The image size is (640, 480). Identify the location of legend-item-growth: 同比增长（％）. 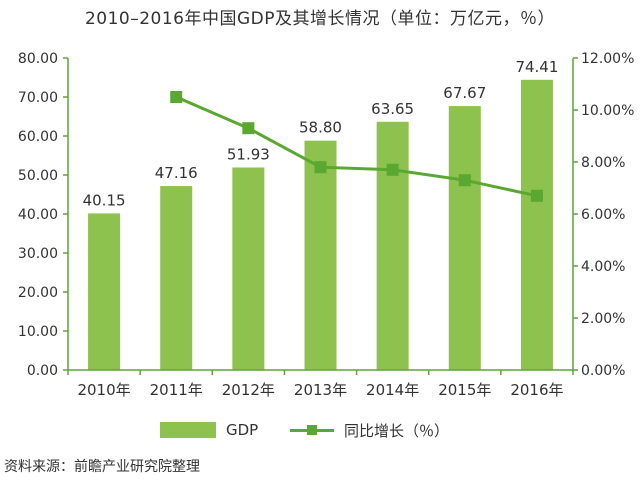
(369, 430).